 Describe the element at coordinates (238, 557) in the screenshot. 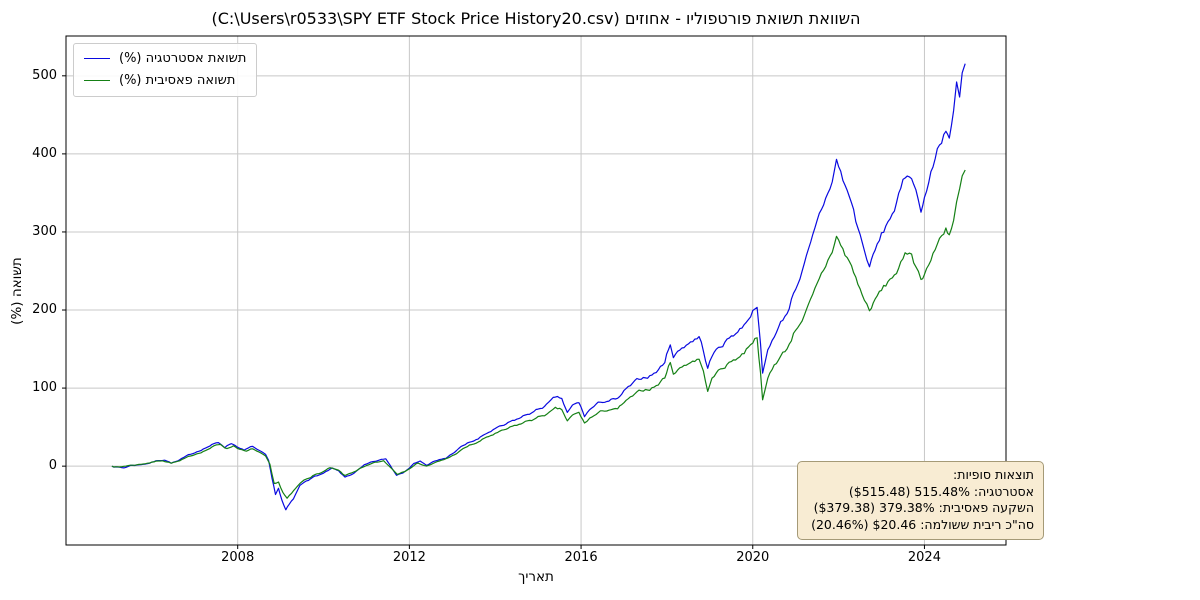

I see `x-tick-label: 2008` at that location.